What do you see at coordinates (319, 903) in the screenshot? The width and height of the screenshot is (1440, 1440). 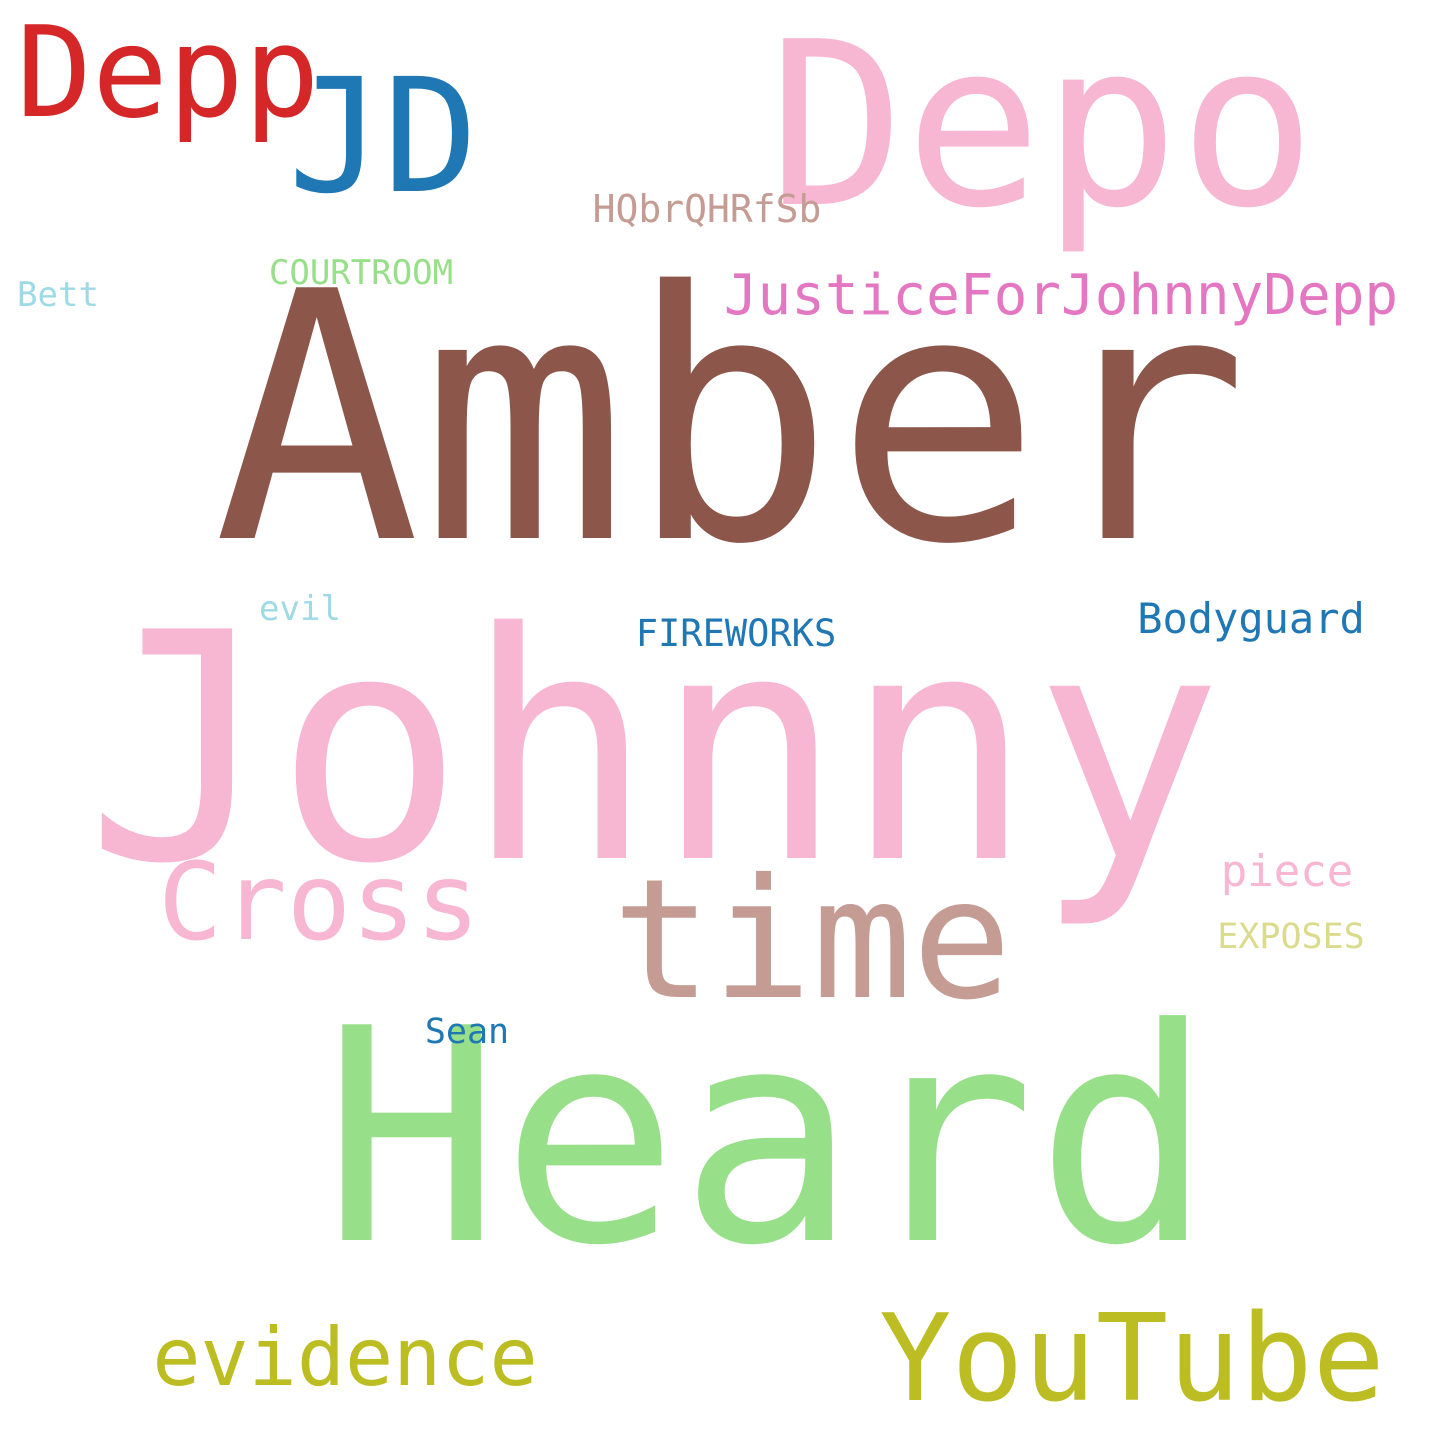 I see `word-cross: Cross` at bounding box center [319, 903].